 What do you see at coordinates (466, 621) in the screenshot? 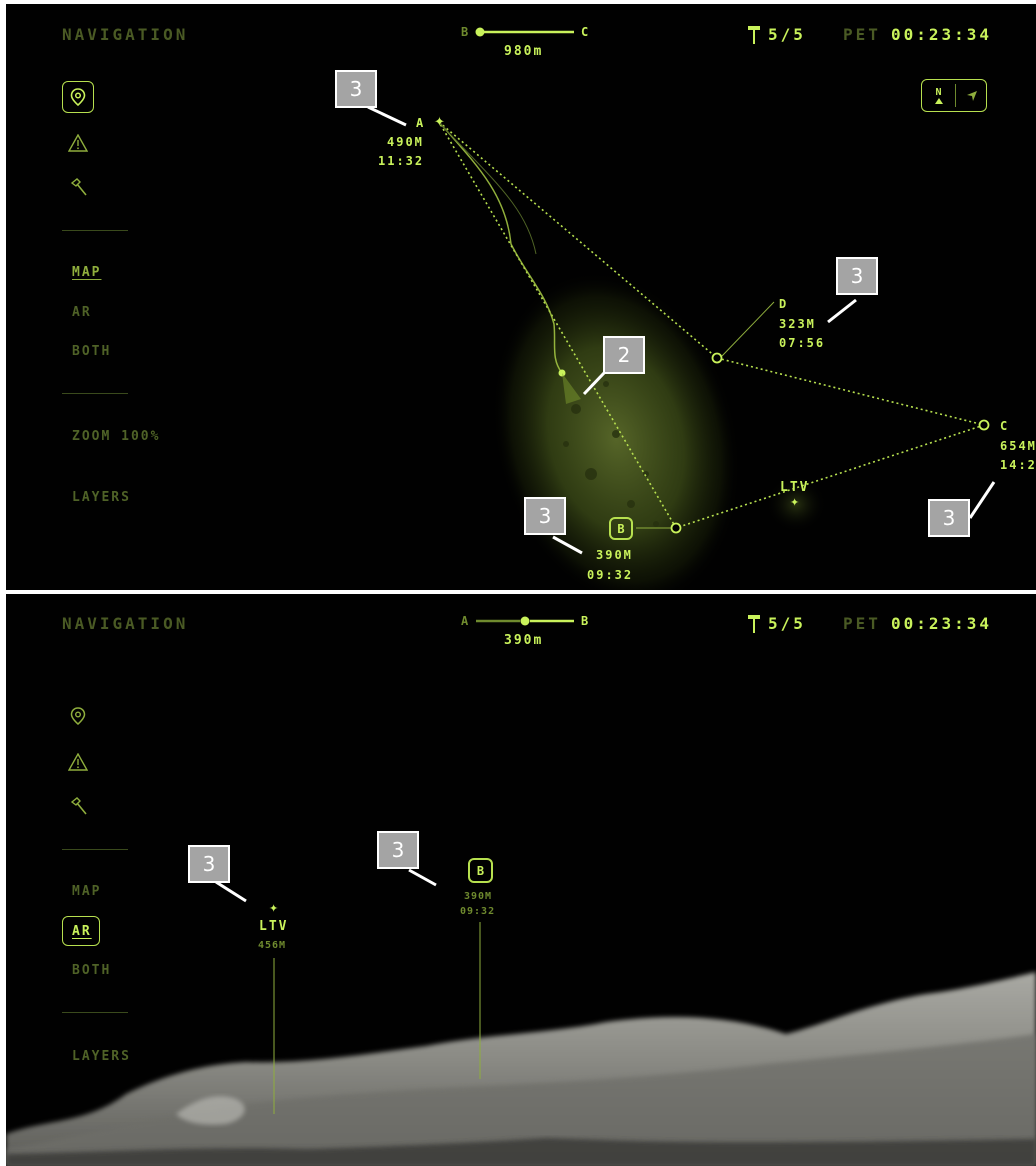
I see `segment-from-label: A` at bounding box center [466, 621].